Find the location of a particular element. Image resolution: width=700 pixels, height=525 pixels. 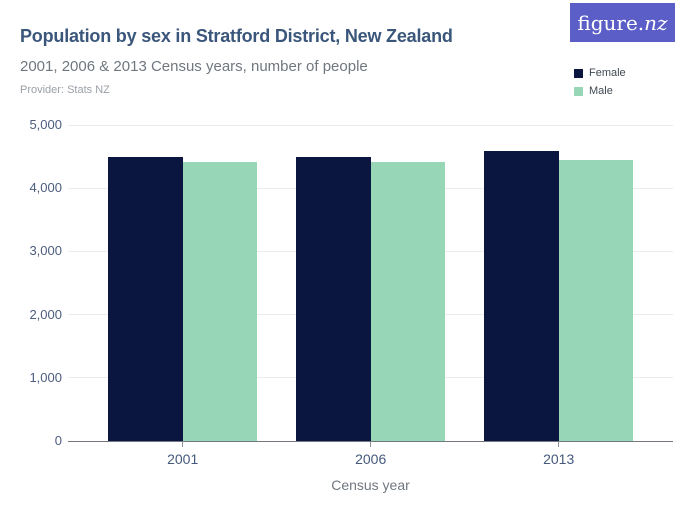

y-tick-label-3000: 3,000 is located at coordinates (45, 251).